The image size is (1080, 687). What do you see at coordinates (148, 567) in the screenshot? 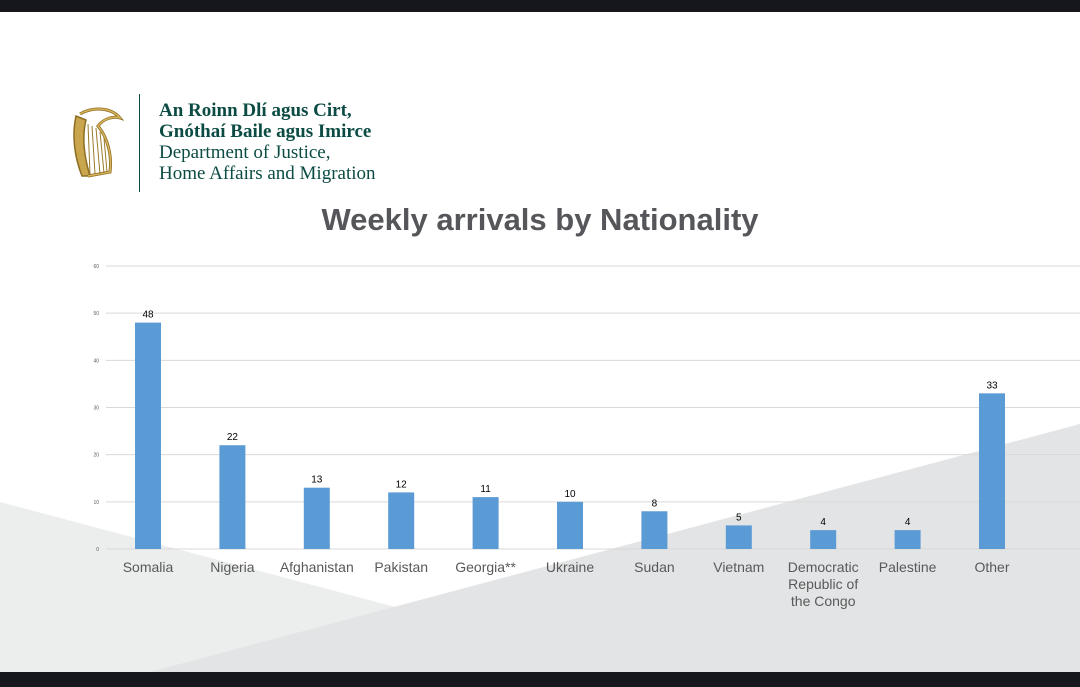
I see `x-tick-label: Somalia` at bounding box center [148, 567].